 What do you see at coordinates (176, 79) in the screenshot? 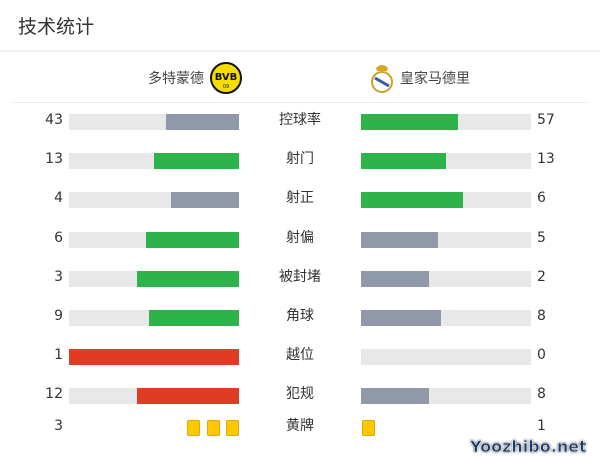
I see `home-team-name: 多特蒙德` at bounding box center [176, 79].